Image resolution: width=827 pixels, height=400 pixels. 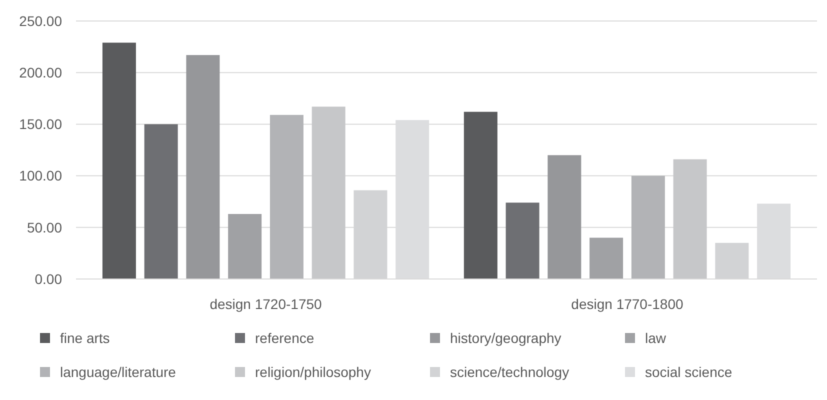 What do you see at coordinates (266, 304) in the screenshot?
I see `x-tick-label: design 1720-1750` at bounding box center [266, 304].